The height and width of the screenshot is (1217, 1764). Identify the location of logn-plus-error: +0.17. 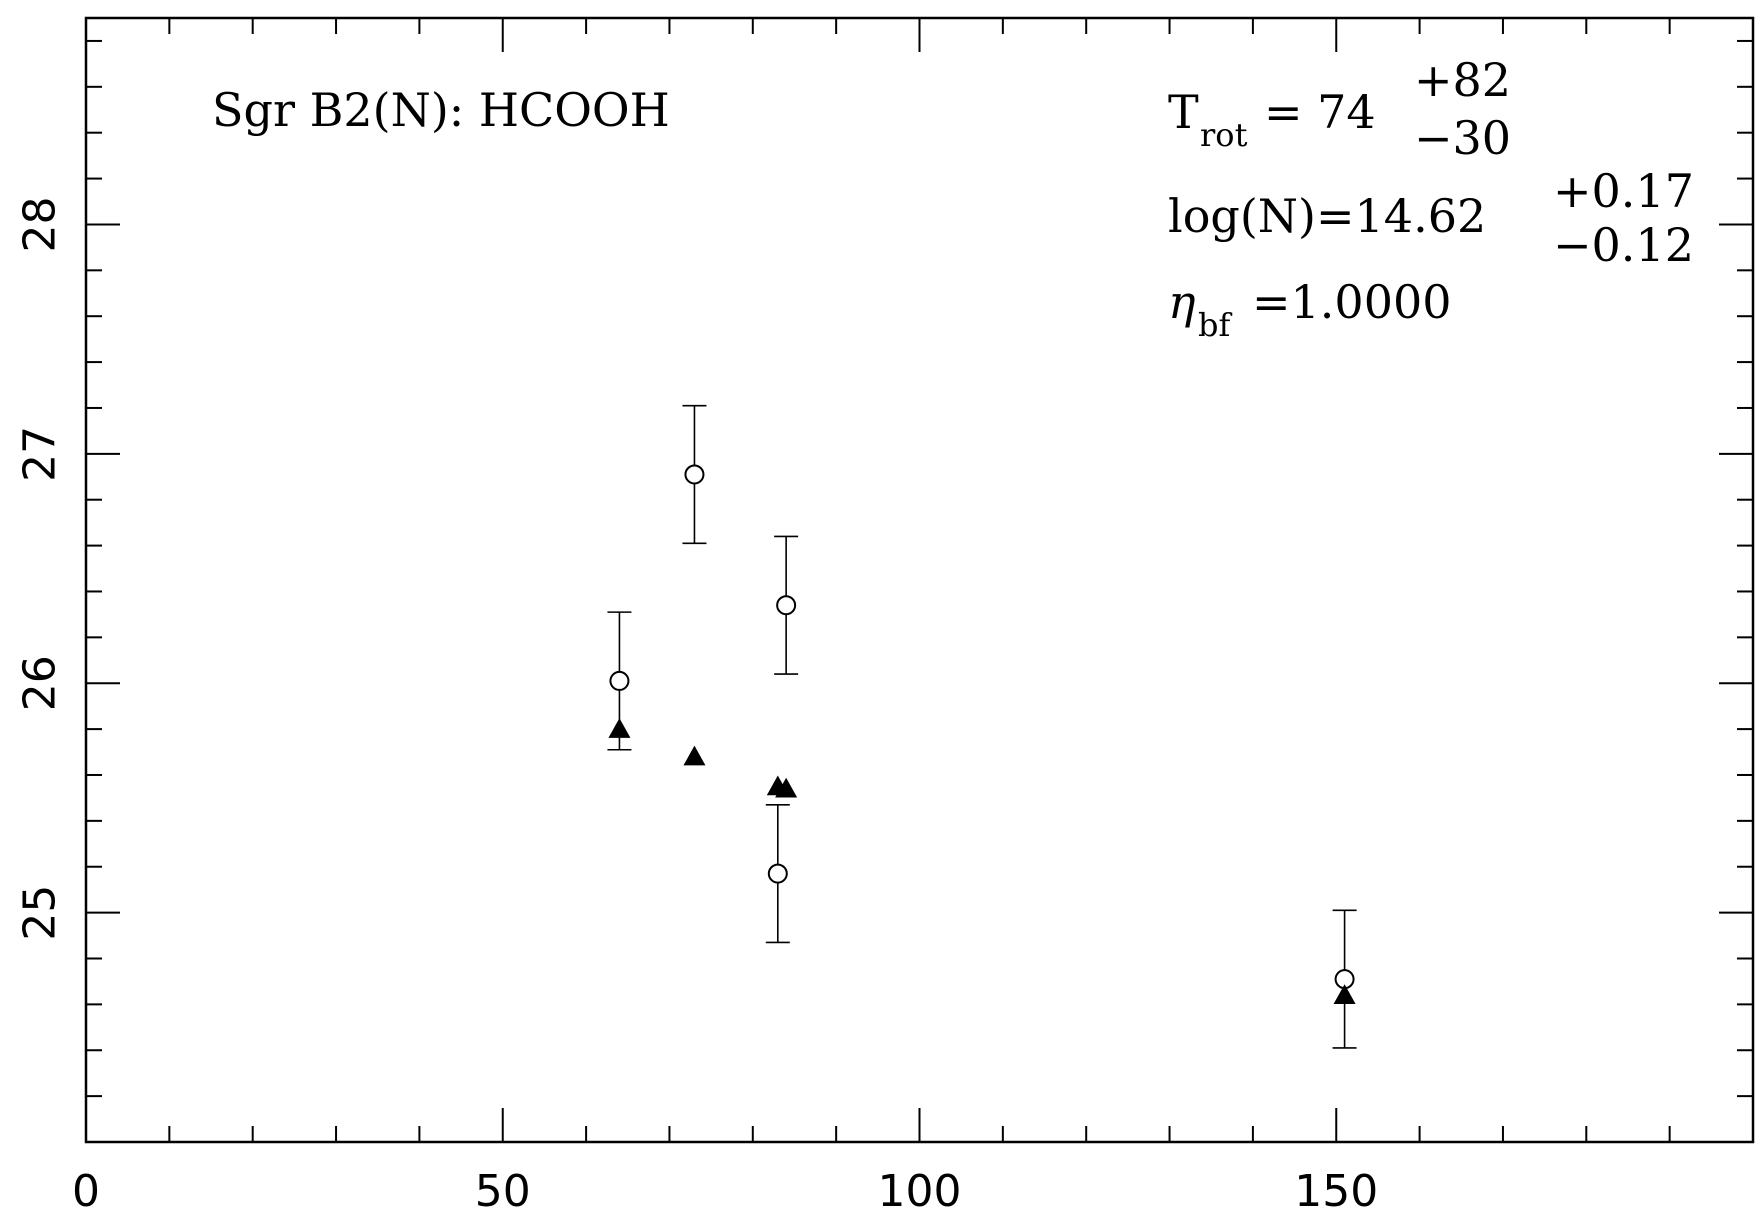
(1623, 191).